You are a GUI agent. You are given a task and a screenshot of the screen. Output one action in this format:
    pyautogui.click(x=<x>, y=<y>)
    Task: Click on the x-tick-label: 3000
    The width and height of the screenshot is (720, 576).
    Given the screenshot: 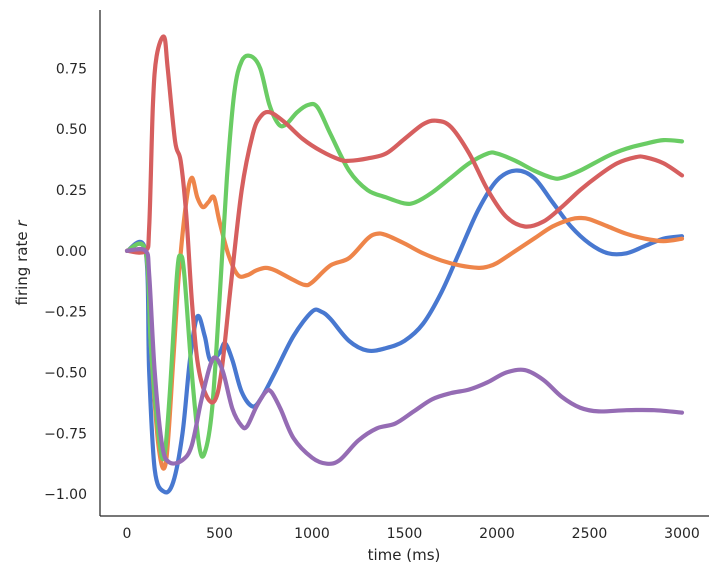 What is the action you would take?
    pyautogui.click(x=682, y=534)
    